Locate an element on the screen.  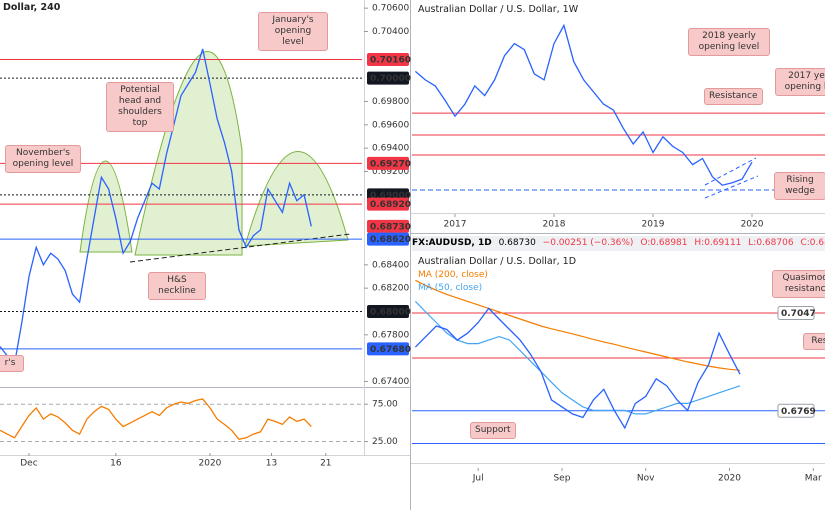
x-tick-label: Sep is located at coordinates (561, 479).